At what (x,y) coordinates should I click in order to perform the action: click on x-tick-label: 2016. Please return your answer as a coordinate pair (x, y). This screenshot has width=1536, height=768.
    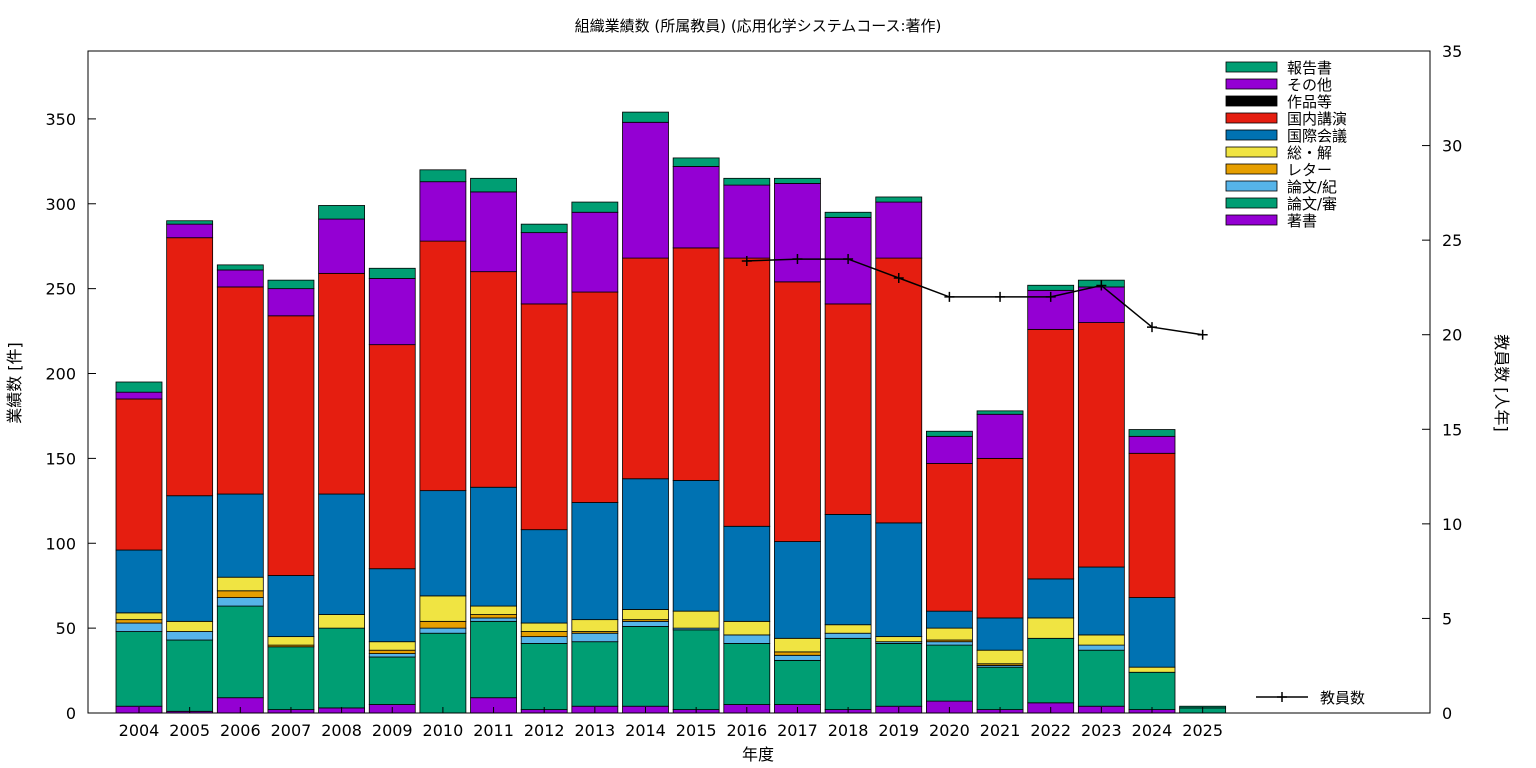
    Looking at the image, I should click on (746, 730).